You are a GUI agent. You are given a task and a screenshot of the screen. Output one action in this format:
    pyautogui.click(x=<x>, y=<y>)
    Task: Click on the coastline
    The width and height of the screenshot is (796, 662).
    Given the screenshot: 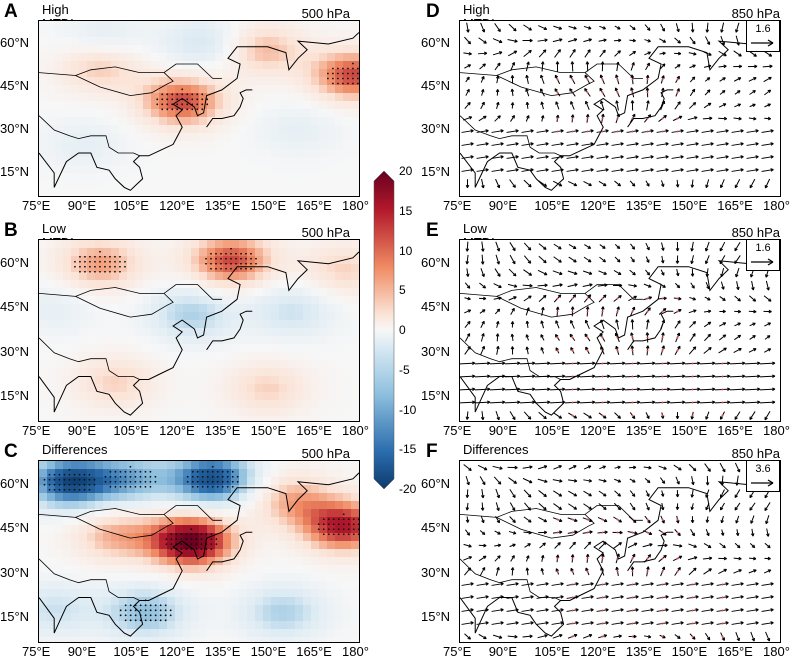 What is the action you would take?
    pyautogui.click(x=229, y=551)
    